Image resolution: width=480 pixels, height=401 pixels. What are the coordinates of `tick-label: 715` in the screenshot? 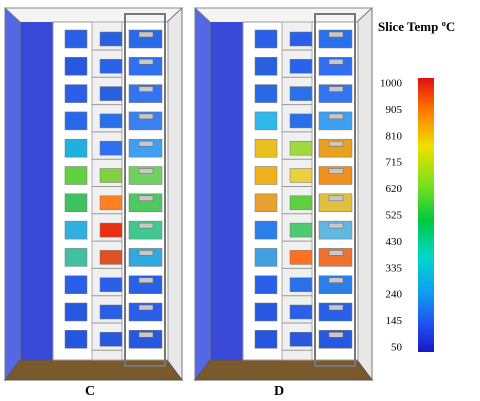 It's located at (394, 163).